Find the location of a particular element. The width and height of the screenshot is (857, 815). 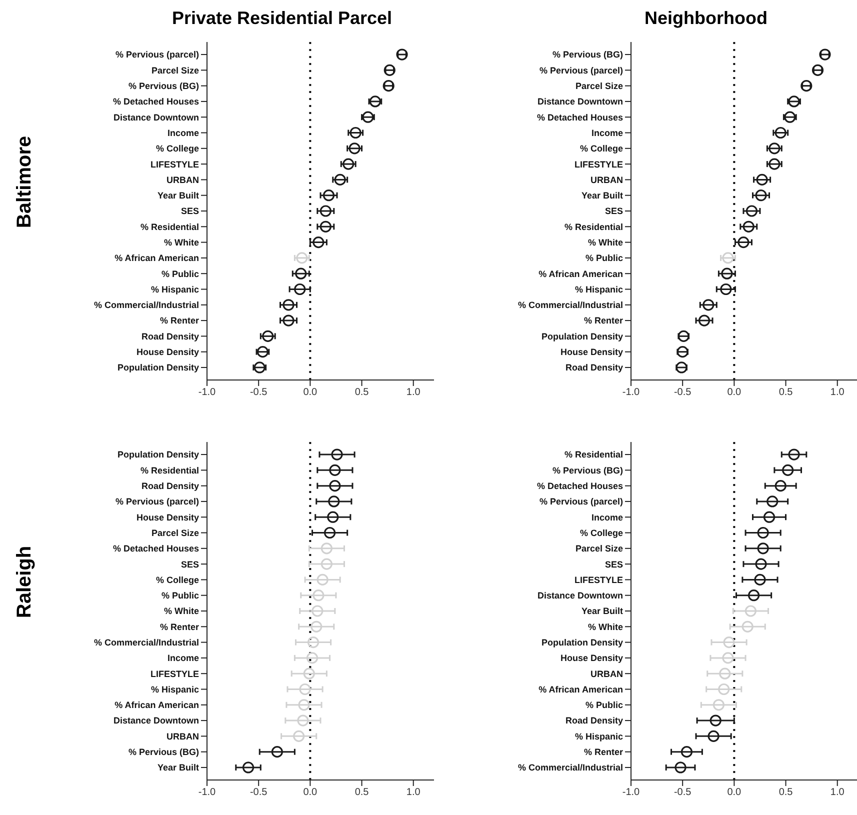

chart-title: Neighborhood is located at coordinates (706, 18).